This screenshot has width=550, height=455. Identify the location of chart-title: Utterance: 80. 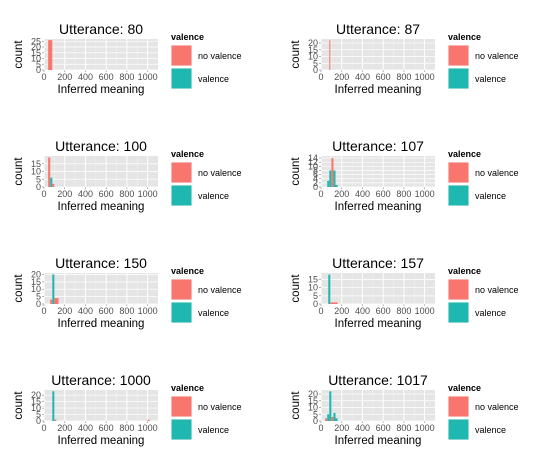
(101, 29).